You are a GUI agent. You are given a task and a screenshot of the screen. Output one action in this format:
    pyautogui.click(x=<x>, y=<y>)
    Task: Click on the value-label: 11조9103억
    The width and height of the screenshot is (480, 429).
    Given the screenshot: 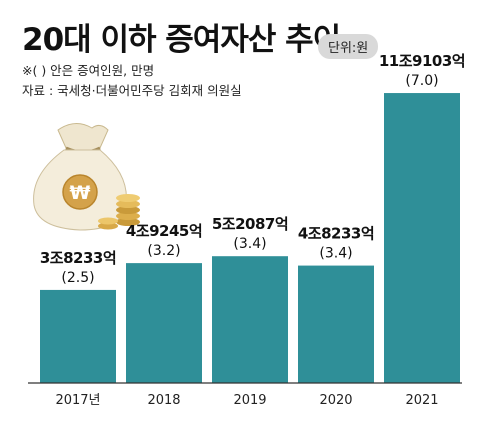 What is the action you would take?
    pyautogui.click(x=422, y=61)
    